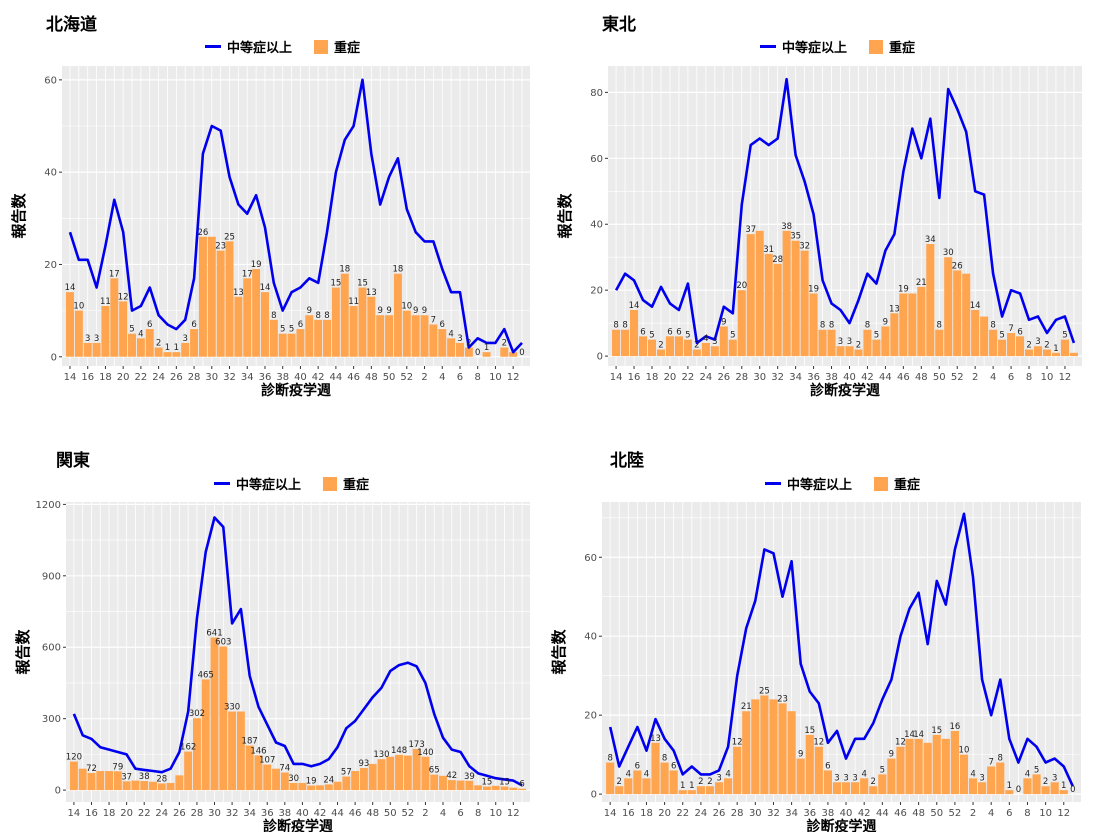 The image size is (1093, 832). Describe the element at coordinates (902, 48) in the screenshot. I see `legend-bar-label: 重症` at that location.